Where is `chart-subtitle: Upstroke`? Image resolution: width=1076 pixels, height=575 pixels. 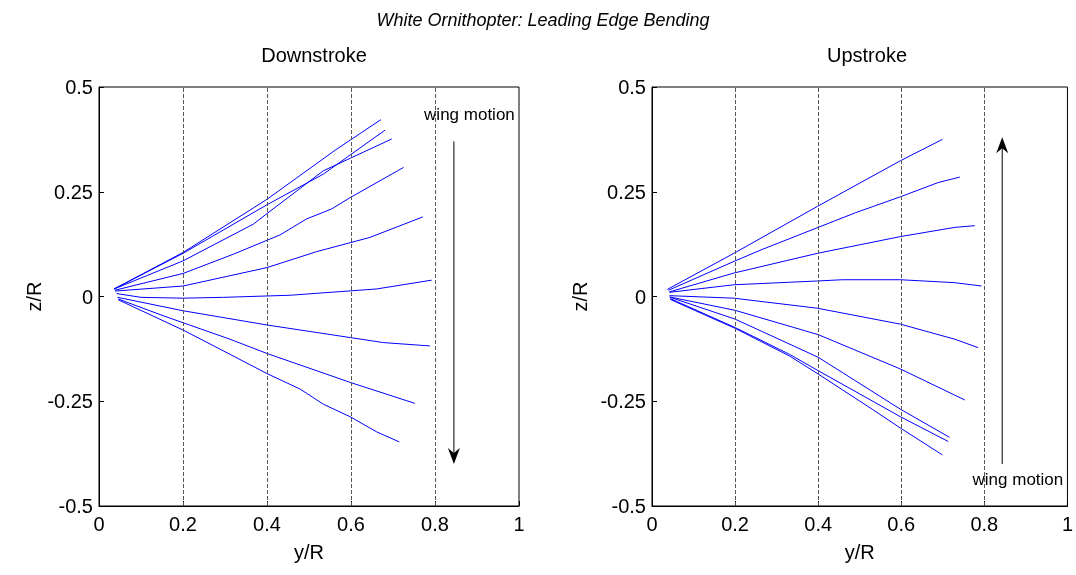
chart-subtitle: Upstroke is located at coordinates (867, 55).